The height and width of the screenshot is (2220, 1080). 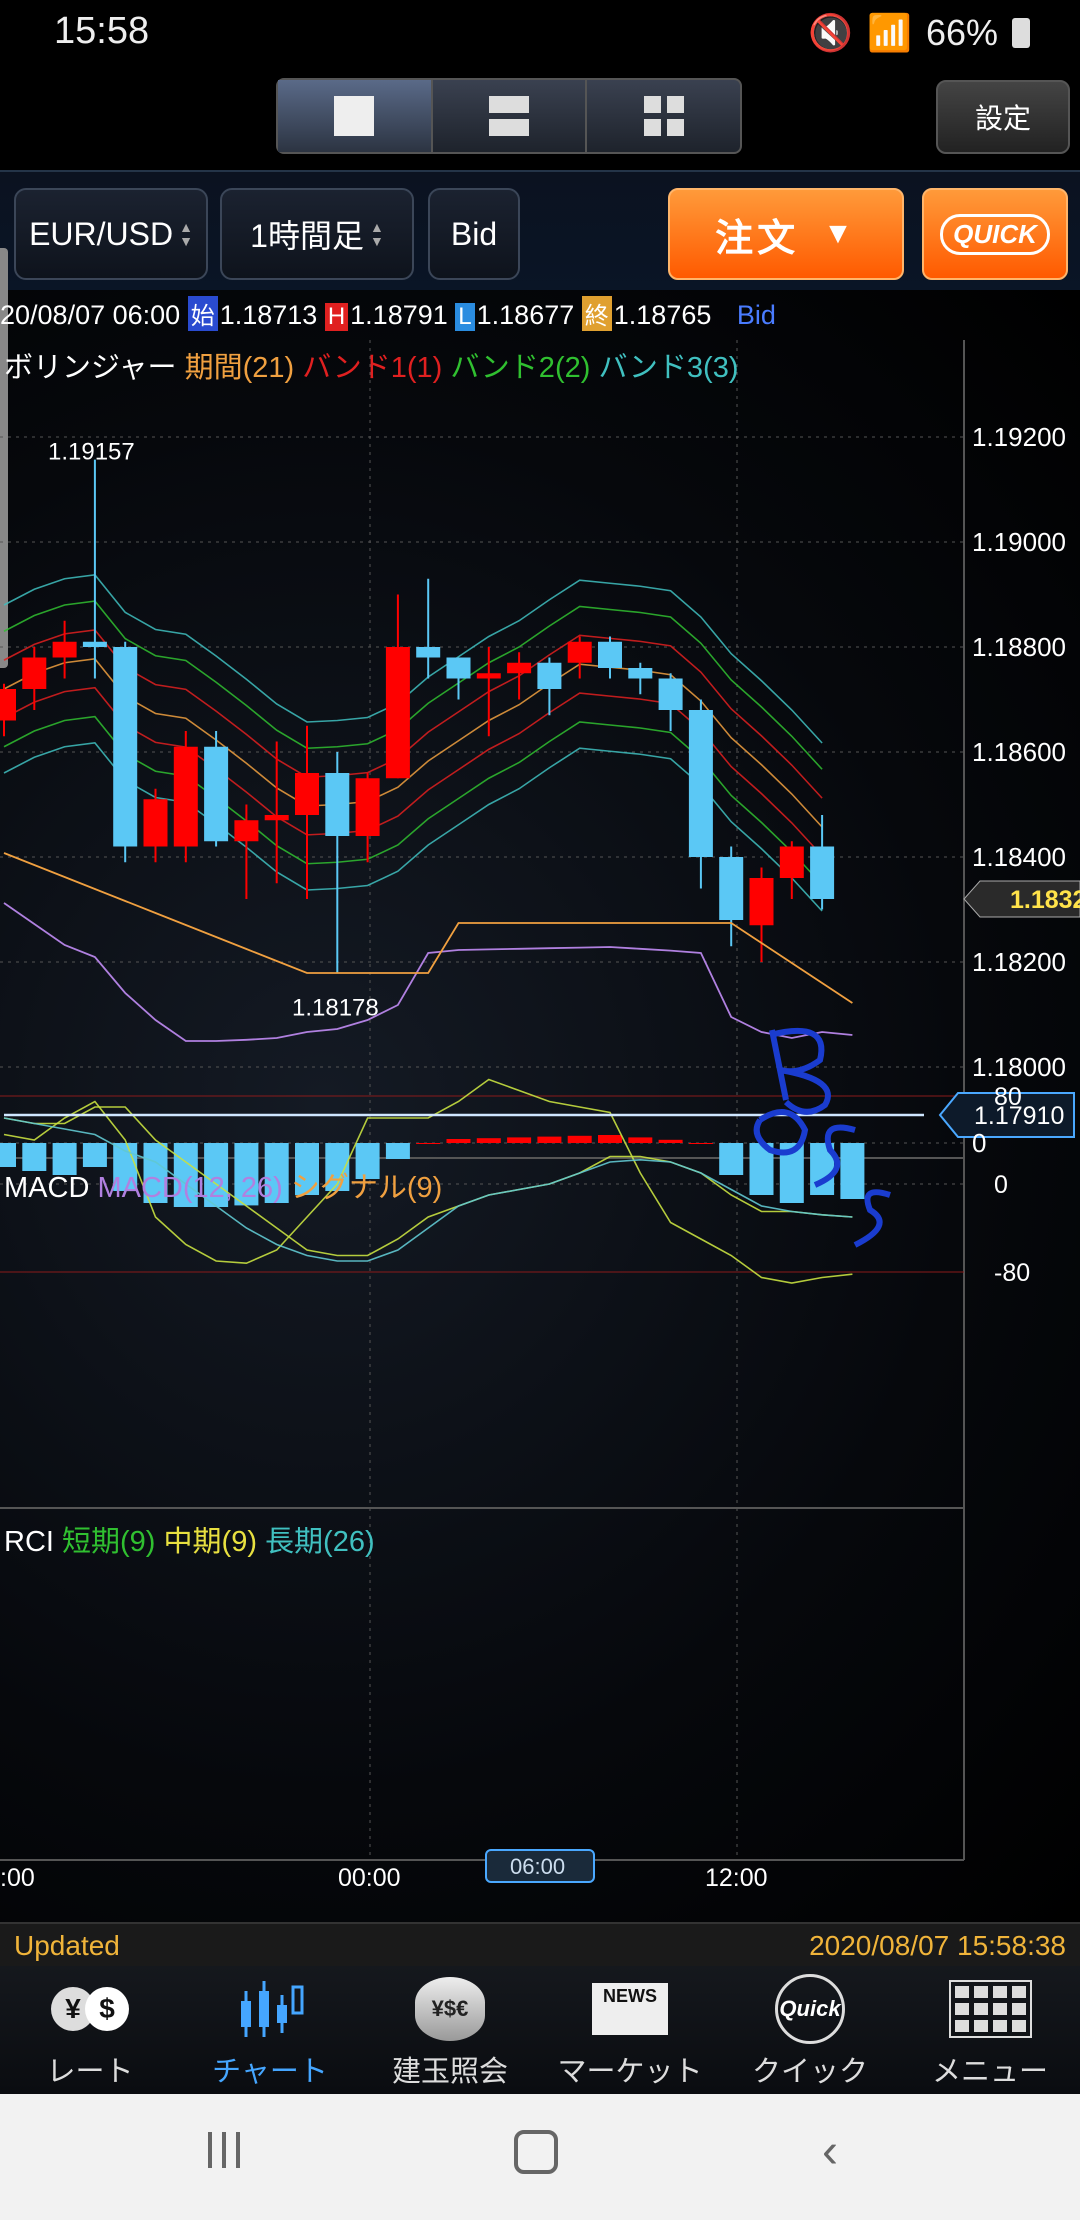 What do you see at coordinates (668, 368) in the screenshot?
I see `bollinger-band3: バンド3(3)` at bounding box center [668, 368].